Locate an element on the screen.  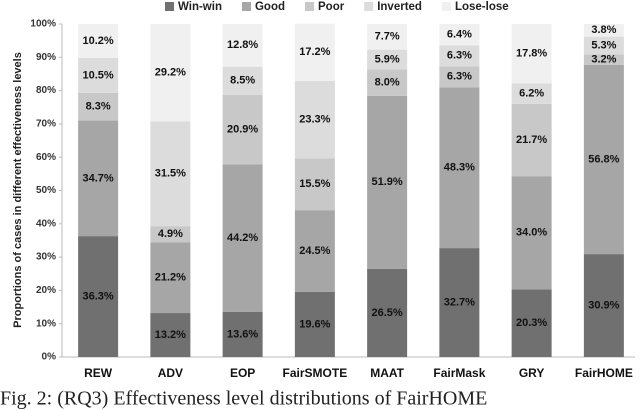
value-label: 4.9% is located at coordinates (170, 234).